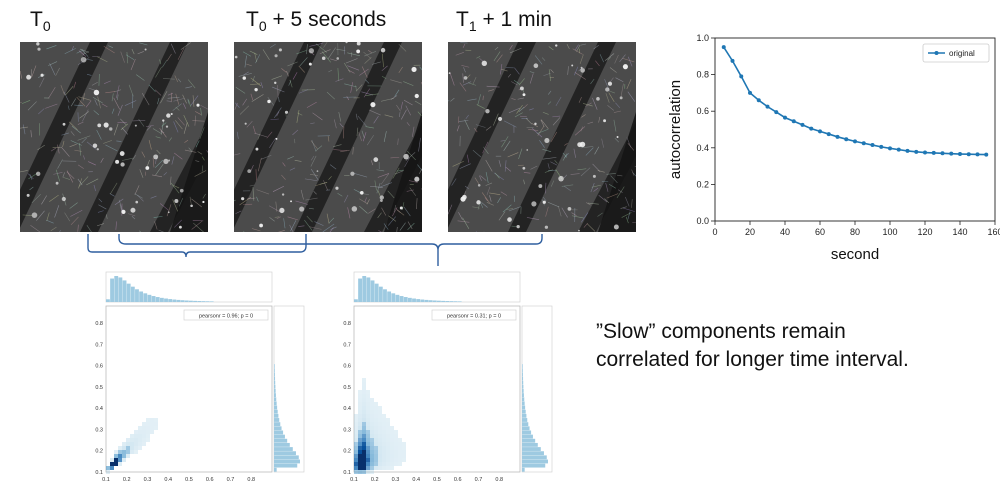 This screenshot has height=488, width=1000. Describe the element at coordinates (702, 221) in the screenshot. I see `y-tick-label: 0.0` at that location.